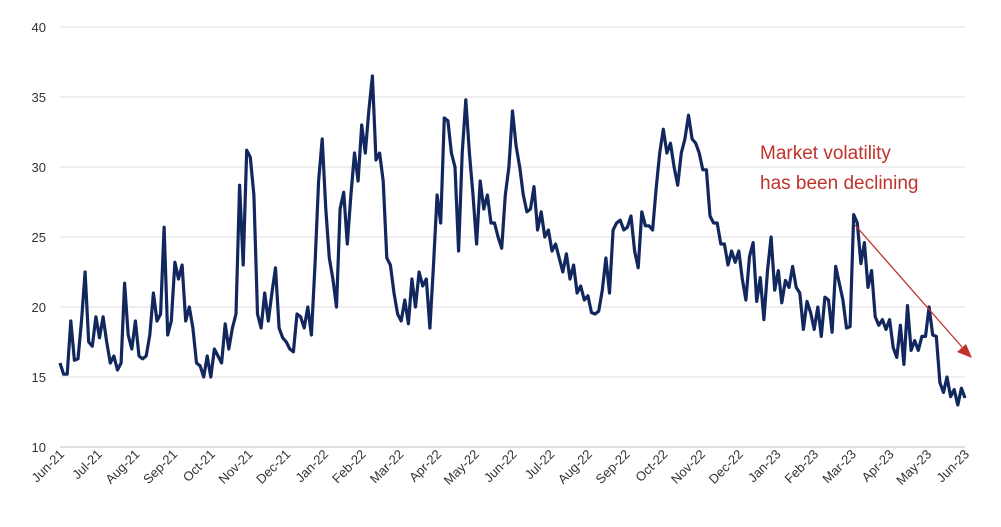 This screenshot has width=1001, height=527. What do you see at coordinates (612, 467) in the screenshot?
I see `x-tick-label: Sep-22` at bounding box center [612, 467].